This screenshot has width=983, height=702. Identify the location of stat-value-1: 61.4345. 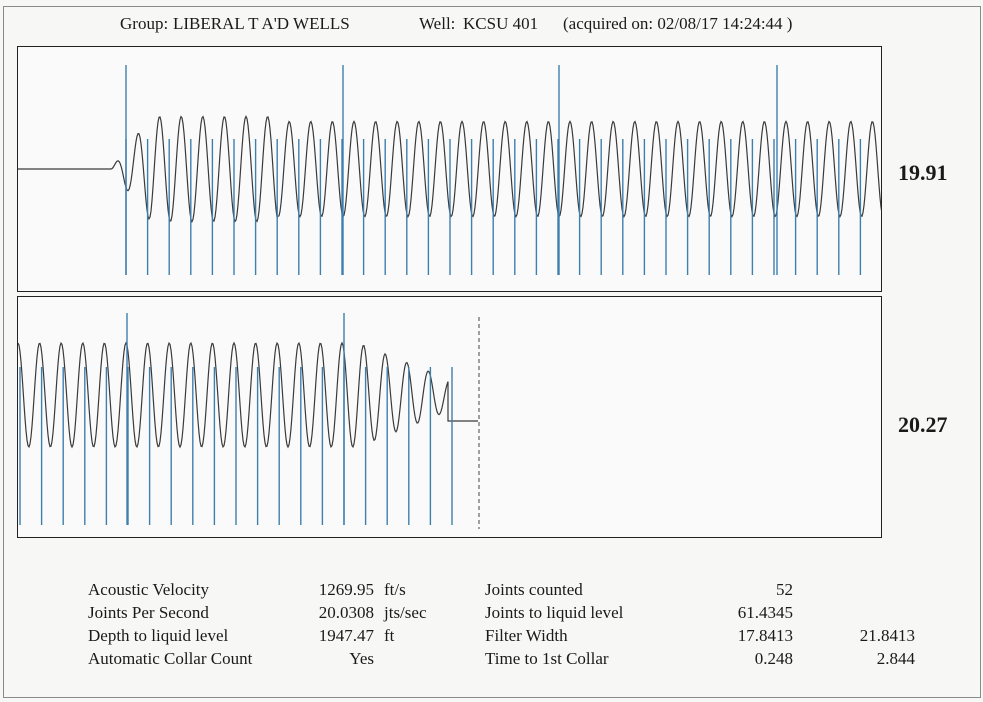
(765, 612).